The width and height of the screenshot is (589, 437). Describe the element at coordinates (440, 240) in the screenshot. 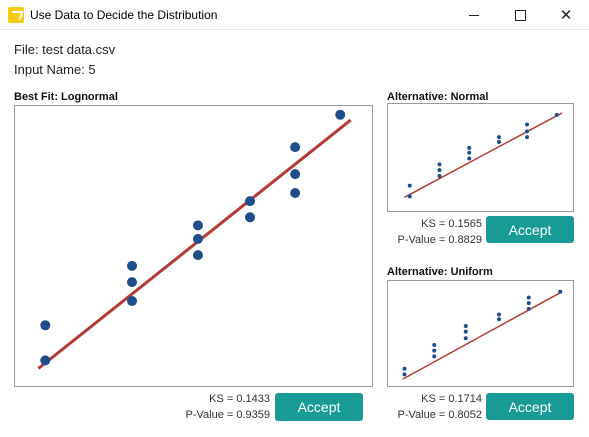

I see `alt-normal-p-value: P-Value = 0.8829` at that location.